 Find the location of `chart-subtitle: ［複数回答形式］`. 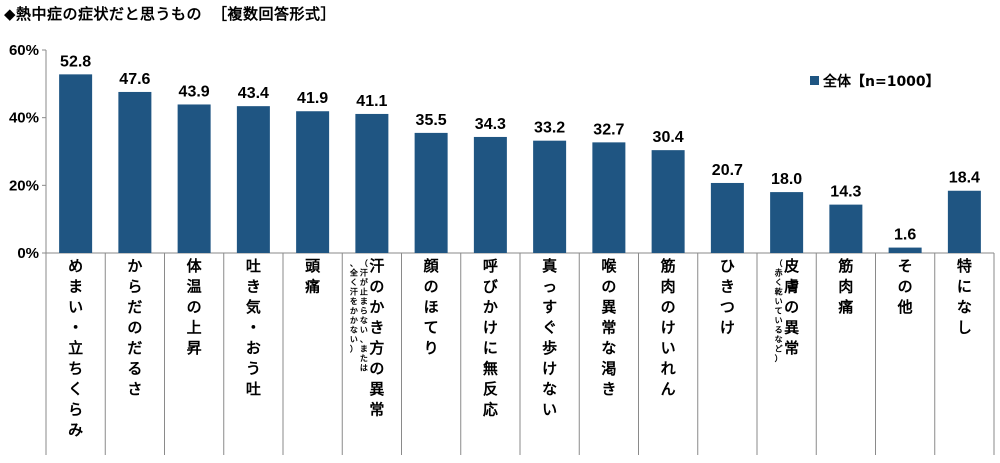

chart-subtitle: ［複数回答形式］ is located at coordinates (274, 14).